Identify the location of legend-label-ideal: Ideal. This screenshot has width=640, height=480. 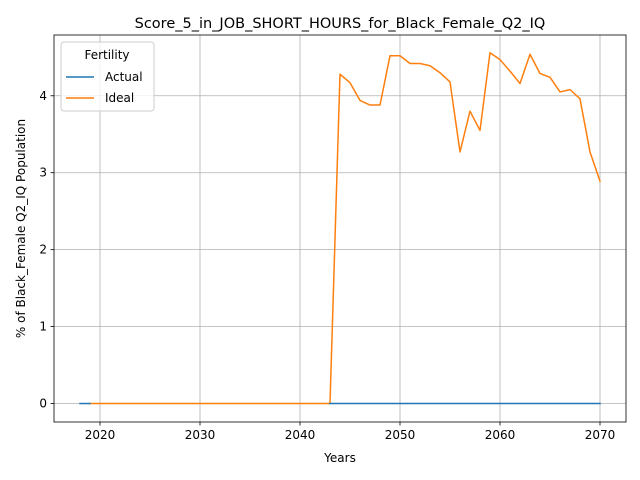
(119, 98).